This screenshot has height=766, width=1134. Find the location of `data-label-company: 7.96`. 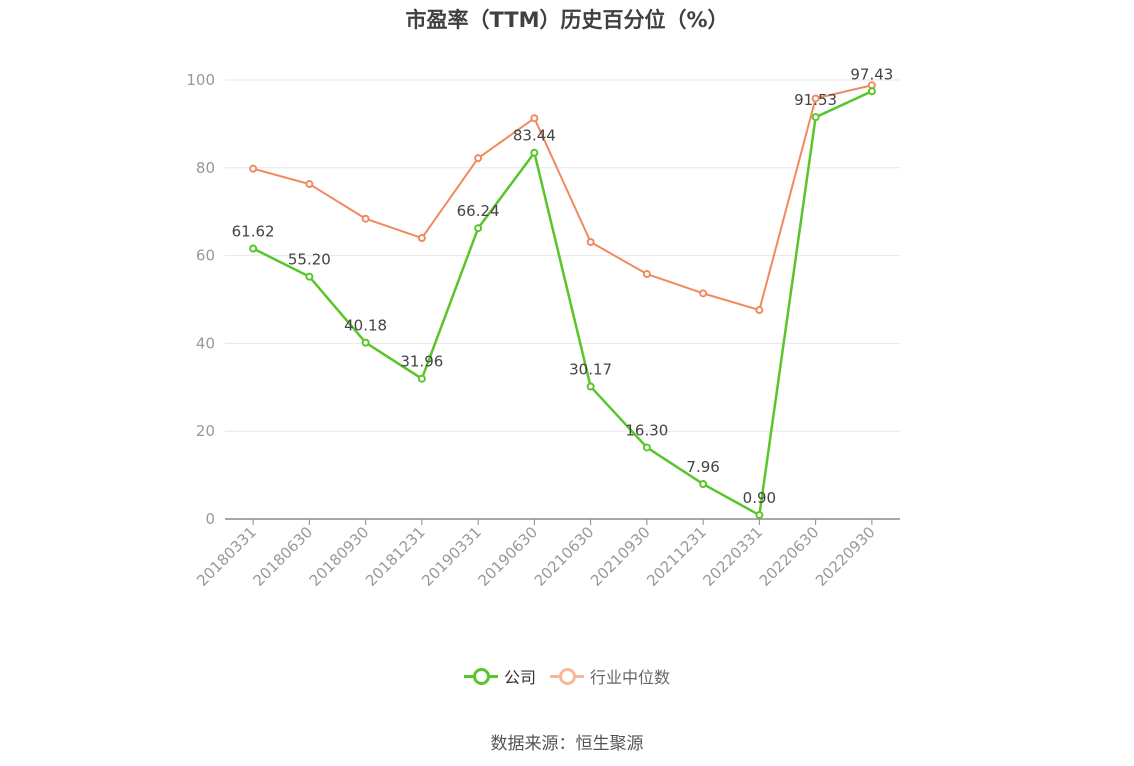

data-label-company: 7.96 is located at coordinates (702, 467).